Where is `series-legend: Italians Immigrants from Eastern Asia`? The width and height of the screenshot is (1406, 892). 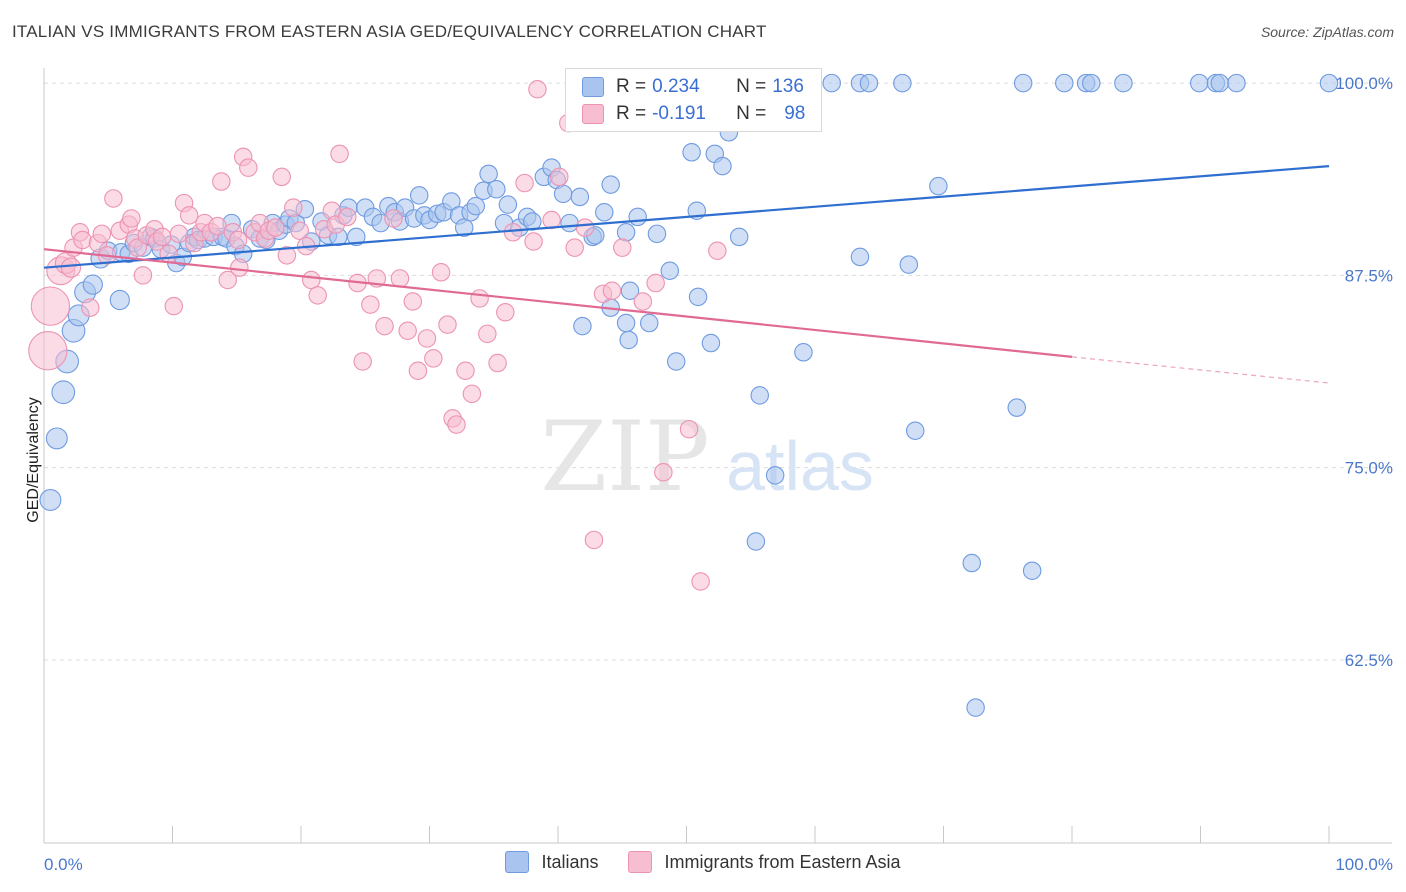 series-legend: Italians Immigrants from Eastern Asia is located at coordinates (703, 862).